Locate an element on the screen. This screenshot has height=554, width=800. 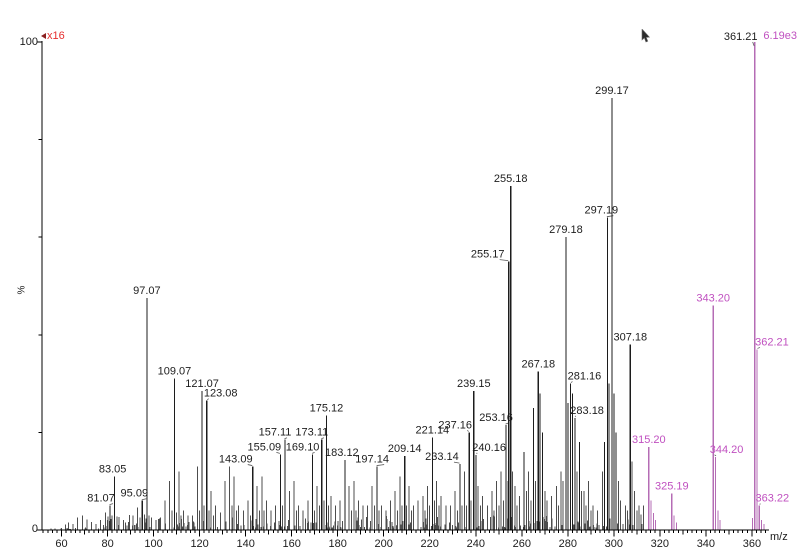
peak-label: 299.17 is located at coordinates (612, 91).